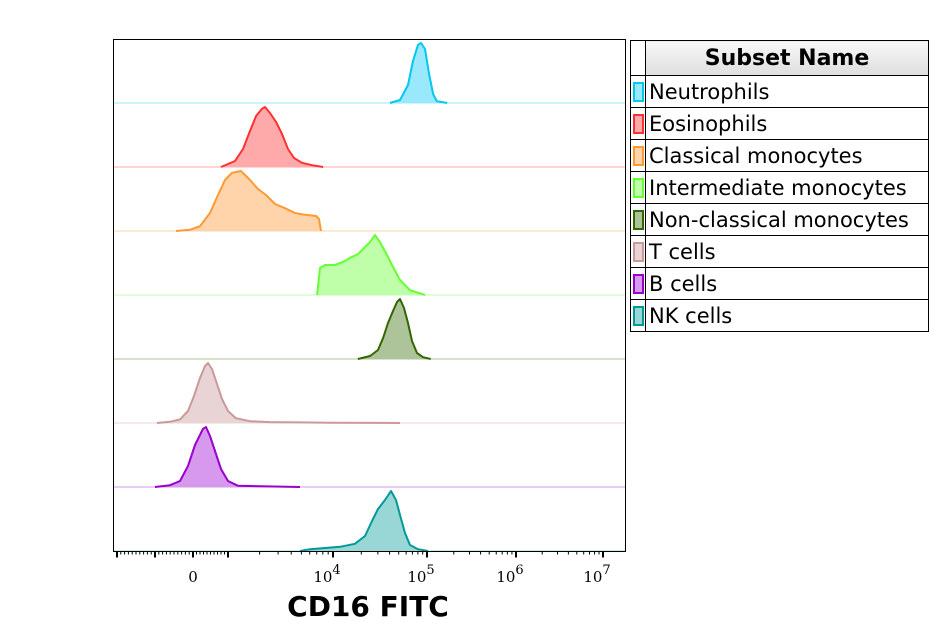  Describe the element at coordinates (363, 568) in the screenshot. I see `x-axis: 0 10⁴ 10⁵ 10⁶ 10⁷` at that location.